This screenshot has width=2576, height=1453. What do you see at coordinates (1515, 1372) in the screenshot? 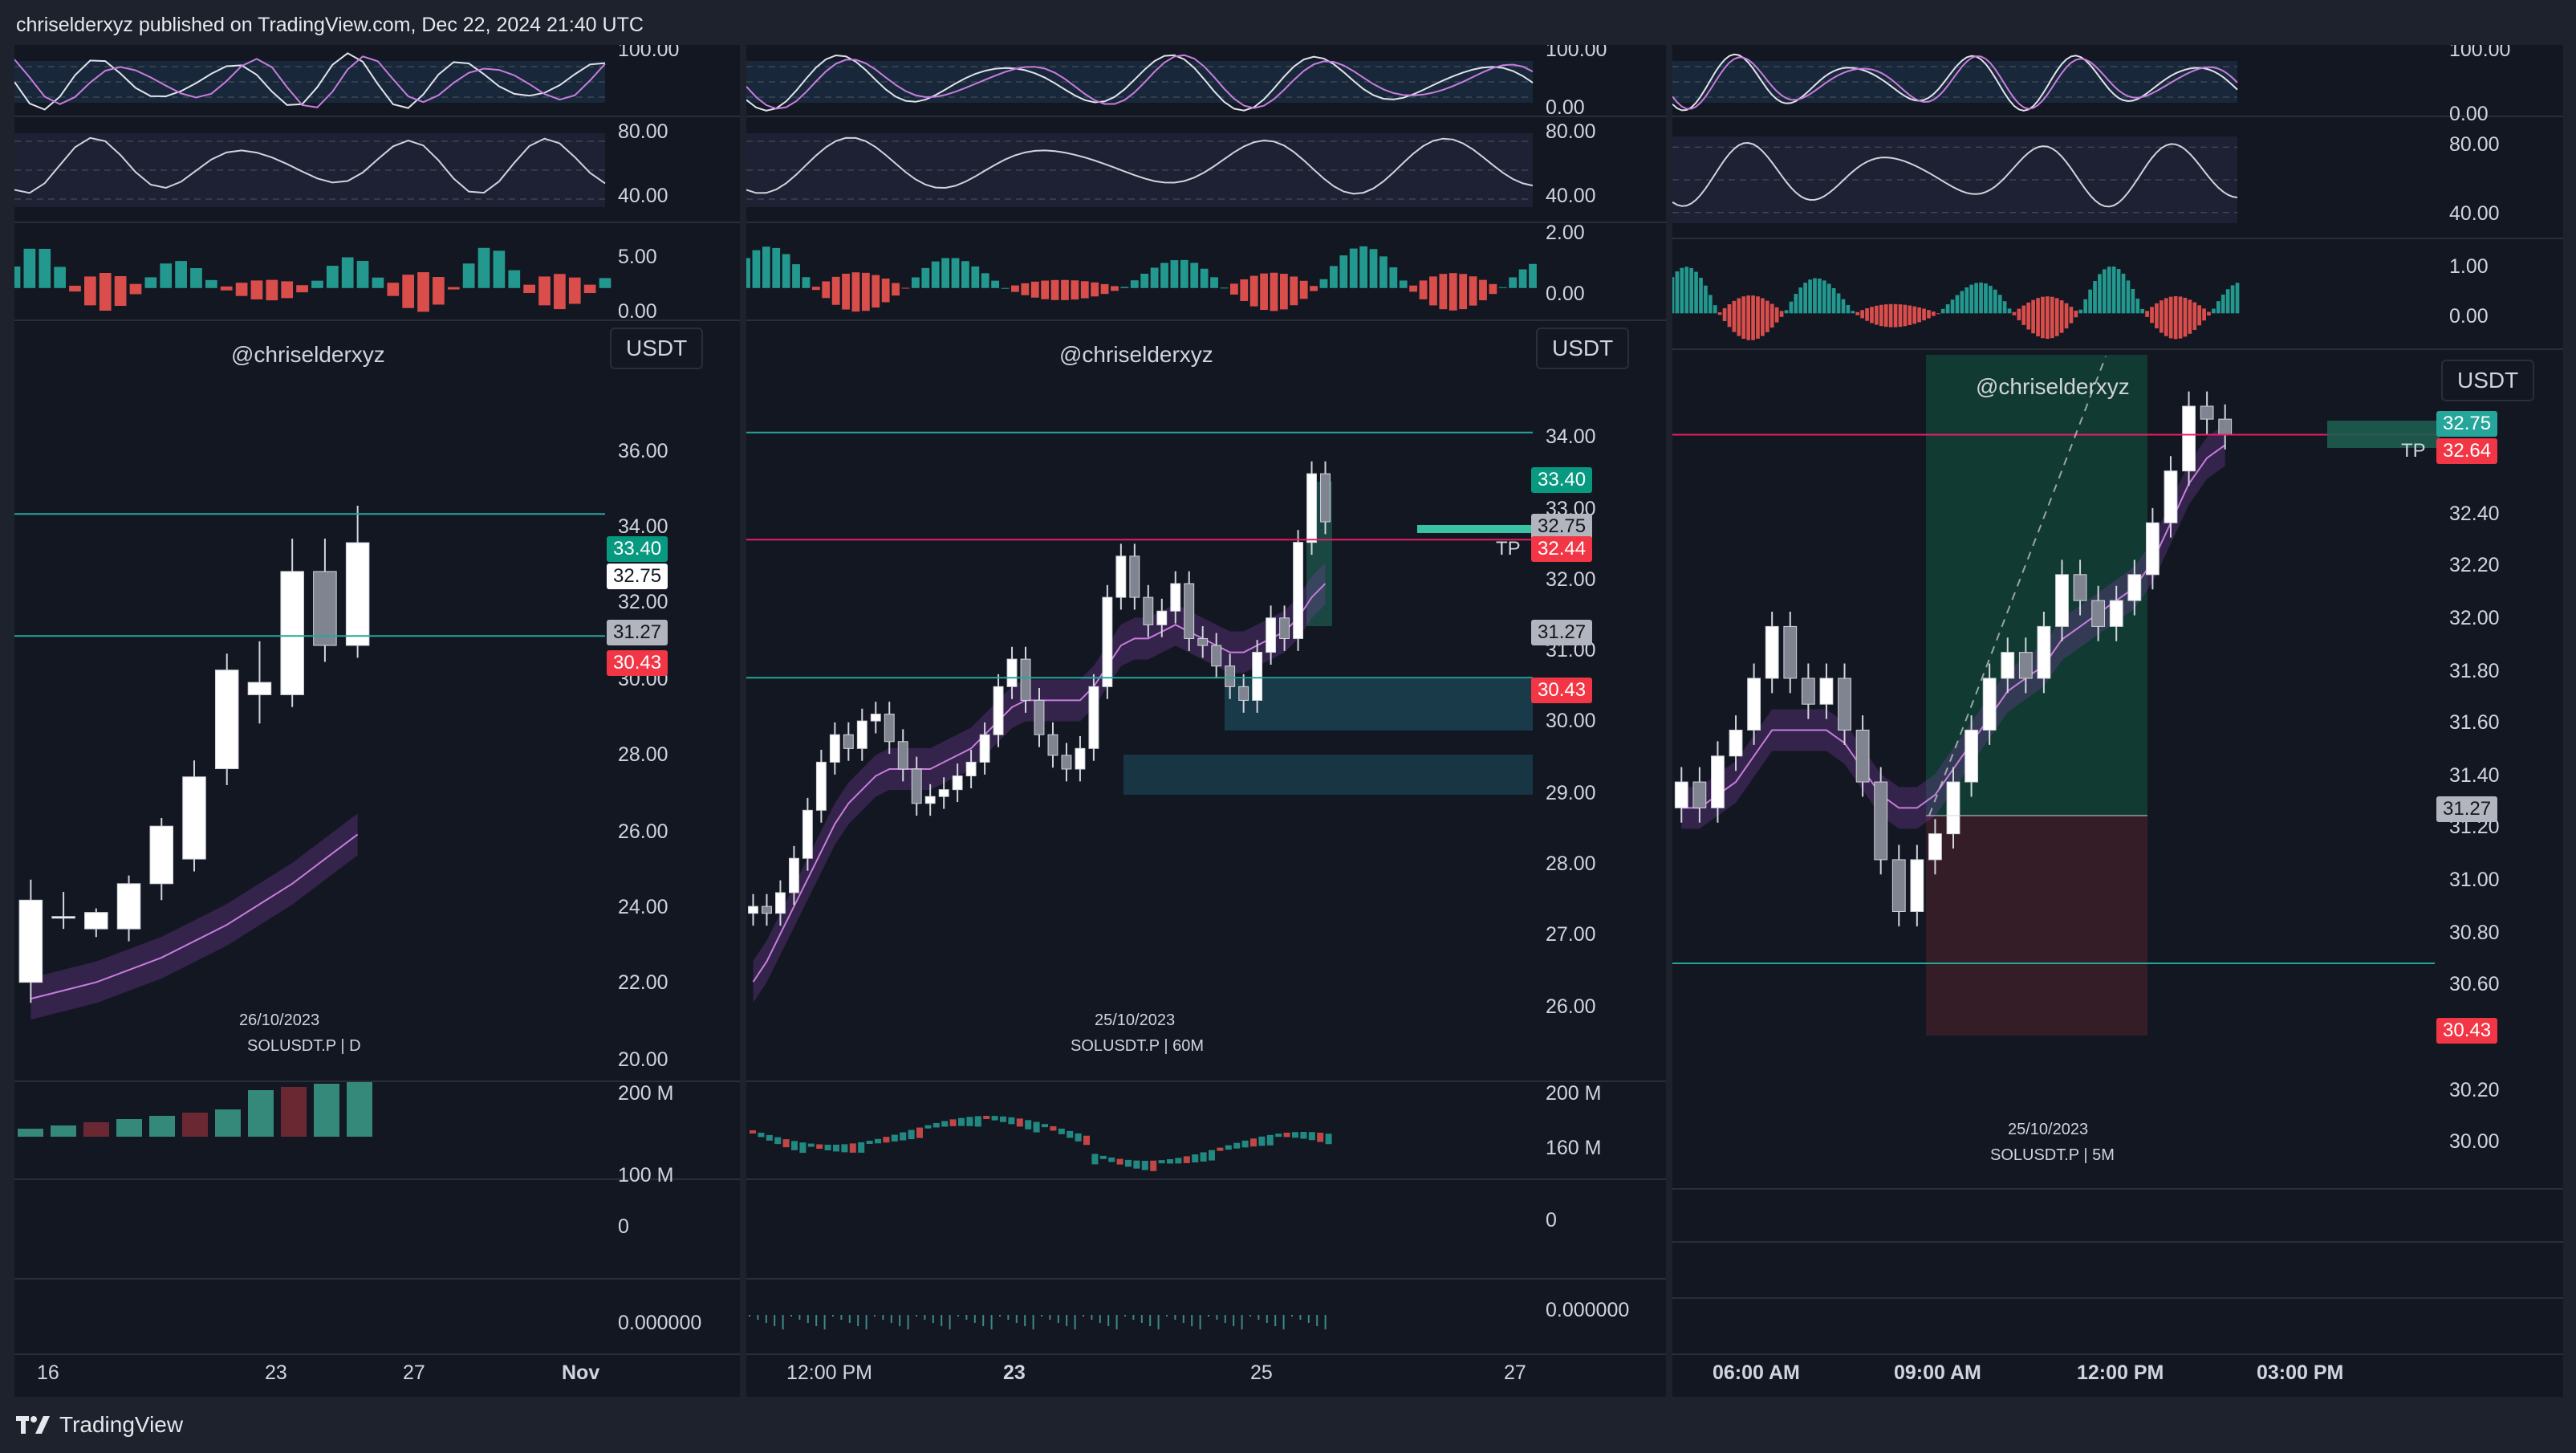
I see `time-axis-label: 27` at bounding box center [1515, 1372].